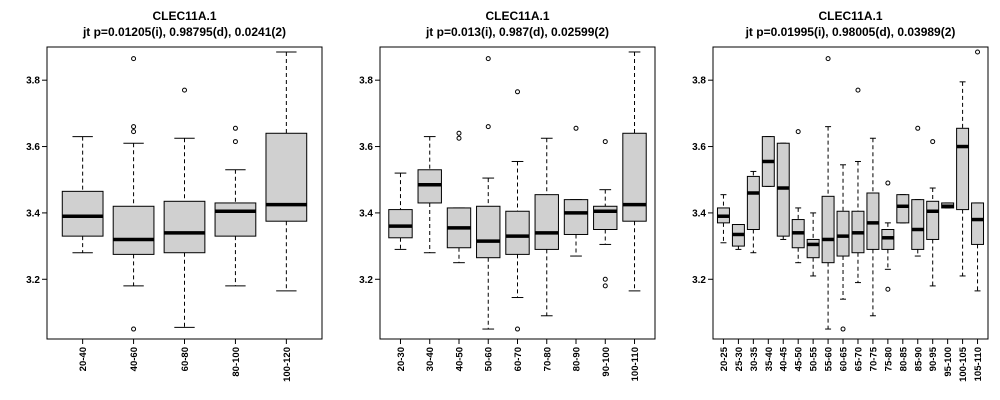 Image resolution: width=1000 pixels, height=400 pixels. What do you see at coordinates (888, 359) in the screenshot?
I see `x-tick-label: 75-80` at bounding box center [888, 359].